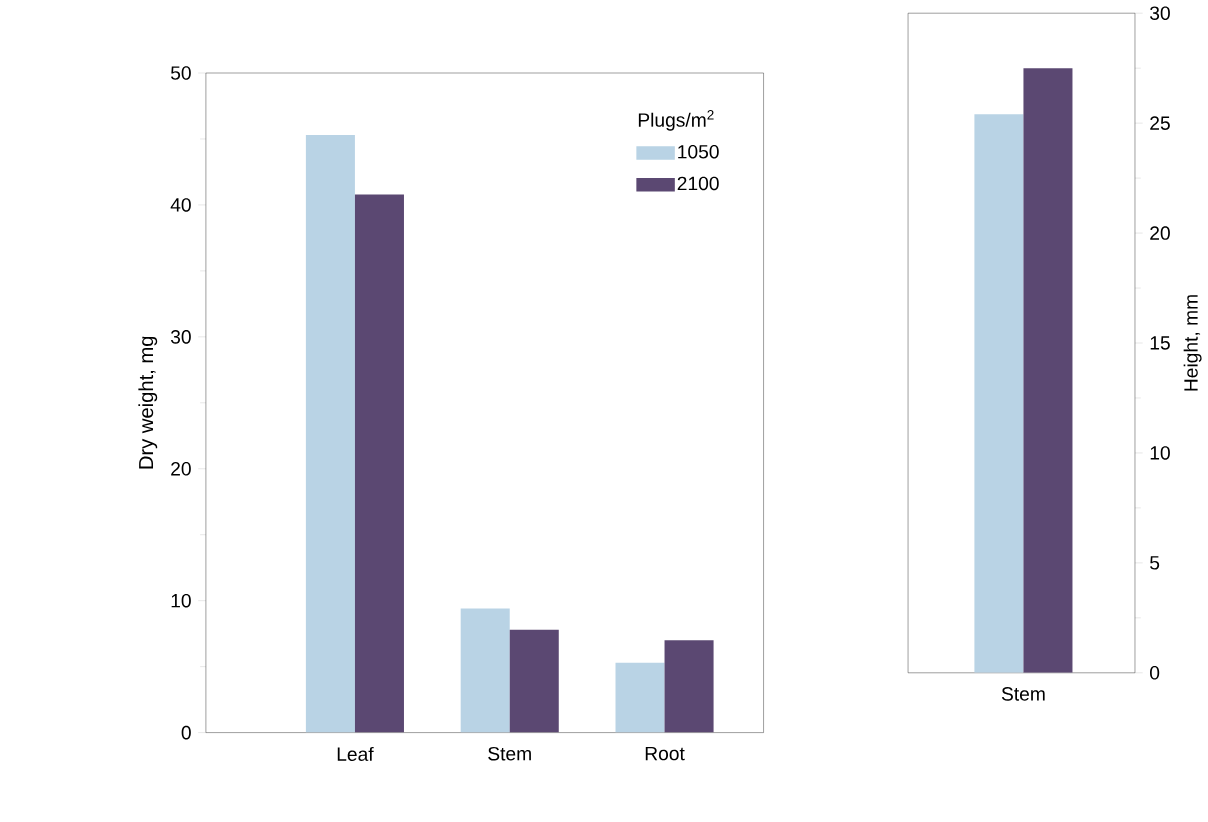 Image resolution: width=1208 pixels, height=822 pixels. What do you see at coordinates (1155, 672) in the screenshot?
I see `y2-tick-label: 0` at bounding box center [1155, 672].